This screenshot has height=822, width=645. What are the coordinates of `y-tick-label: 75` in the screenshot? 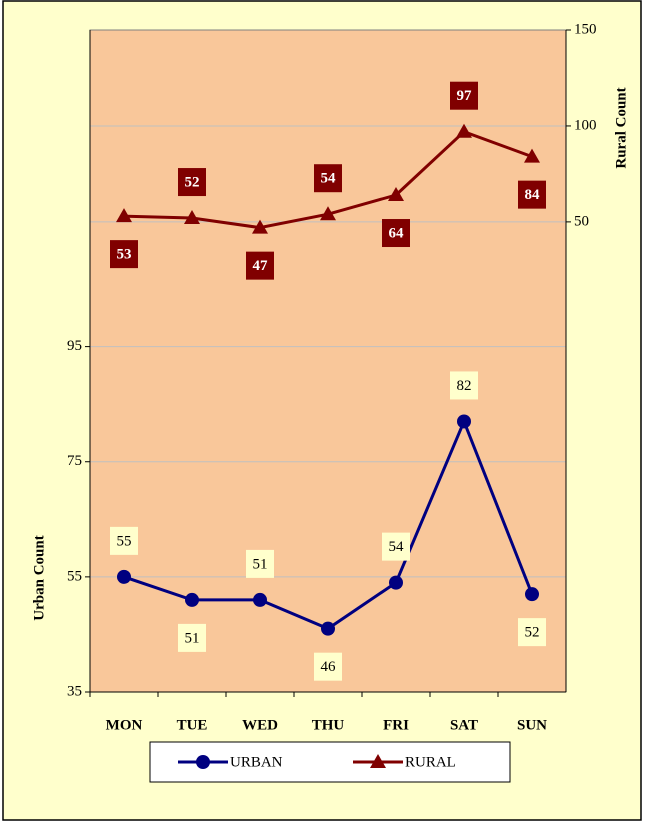 It's located at (74, 461).